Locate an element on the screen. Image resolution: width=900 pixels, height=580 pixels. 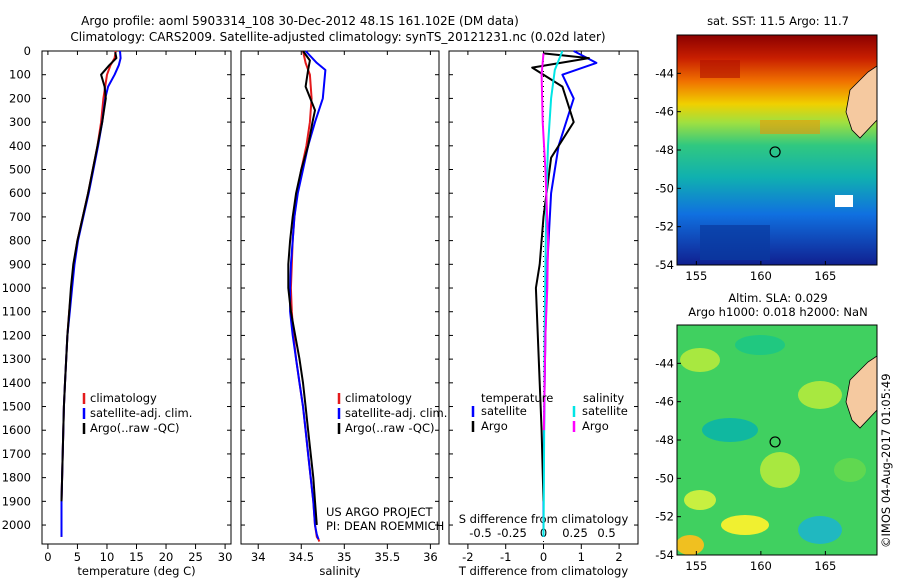
y-tick-label: 1400 is located at coordinates (16, 383).